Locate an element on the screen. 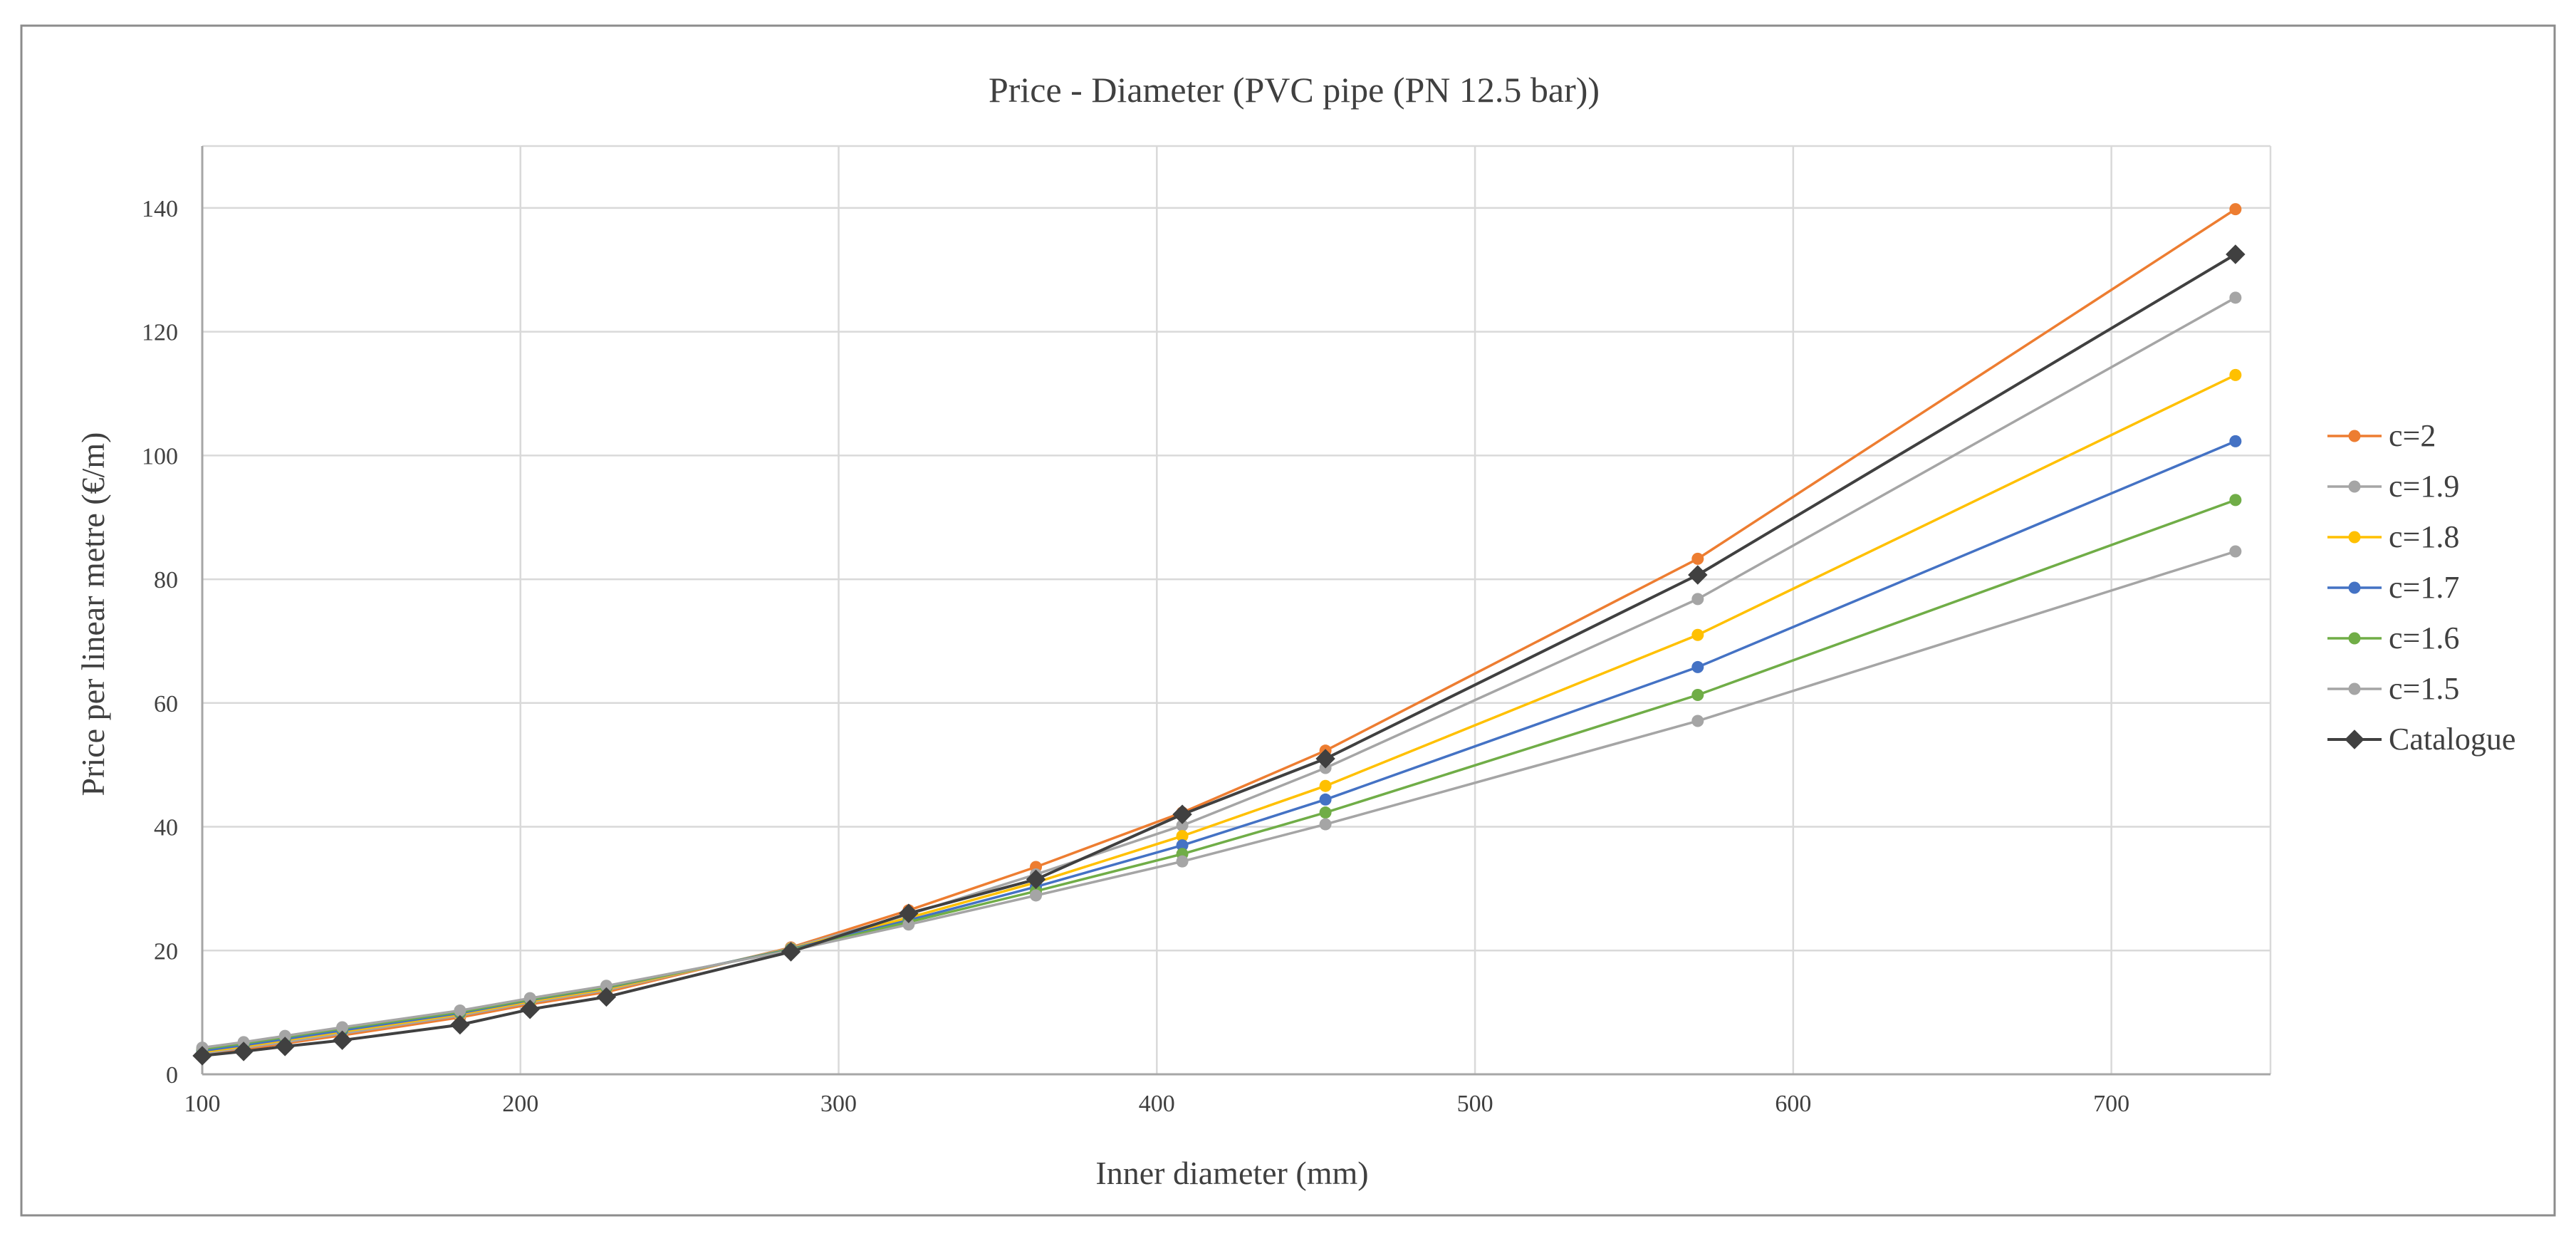 This screenshot has height=1241, width=2576. legend-label: c=1.7 is located at coordinates (2424, 587).